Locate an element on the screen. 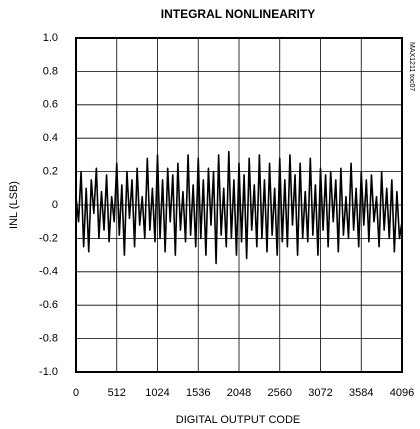 The width and height of the screenshot is (420, 429). y-tick-label: 0.6 is located at coordinates (50, 105).